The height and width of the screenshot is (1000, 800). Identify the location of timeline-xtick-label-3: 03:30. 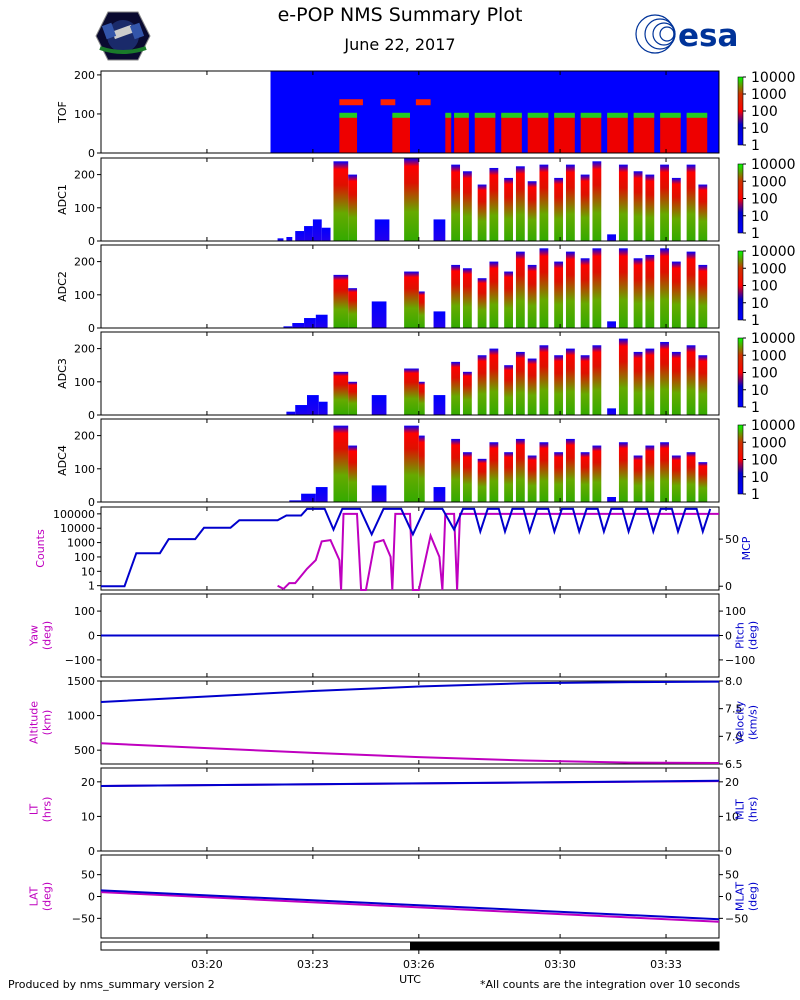
(560, 964).